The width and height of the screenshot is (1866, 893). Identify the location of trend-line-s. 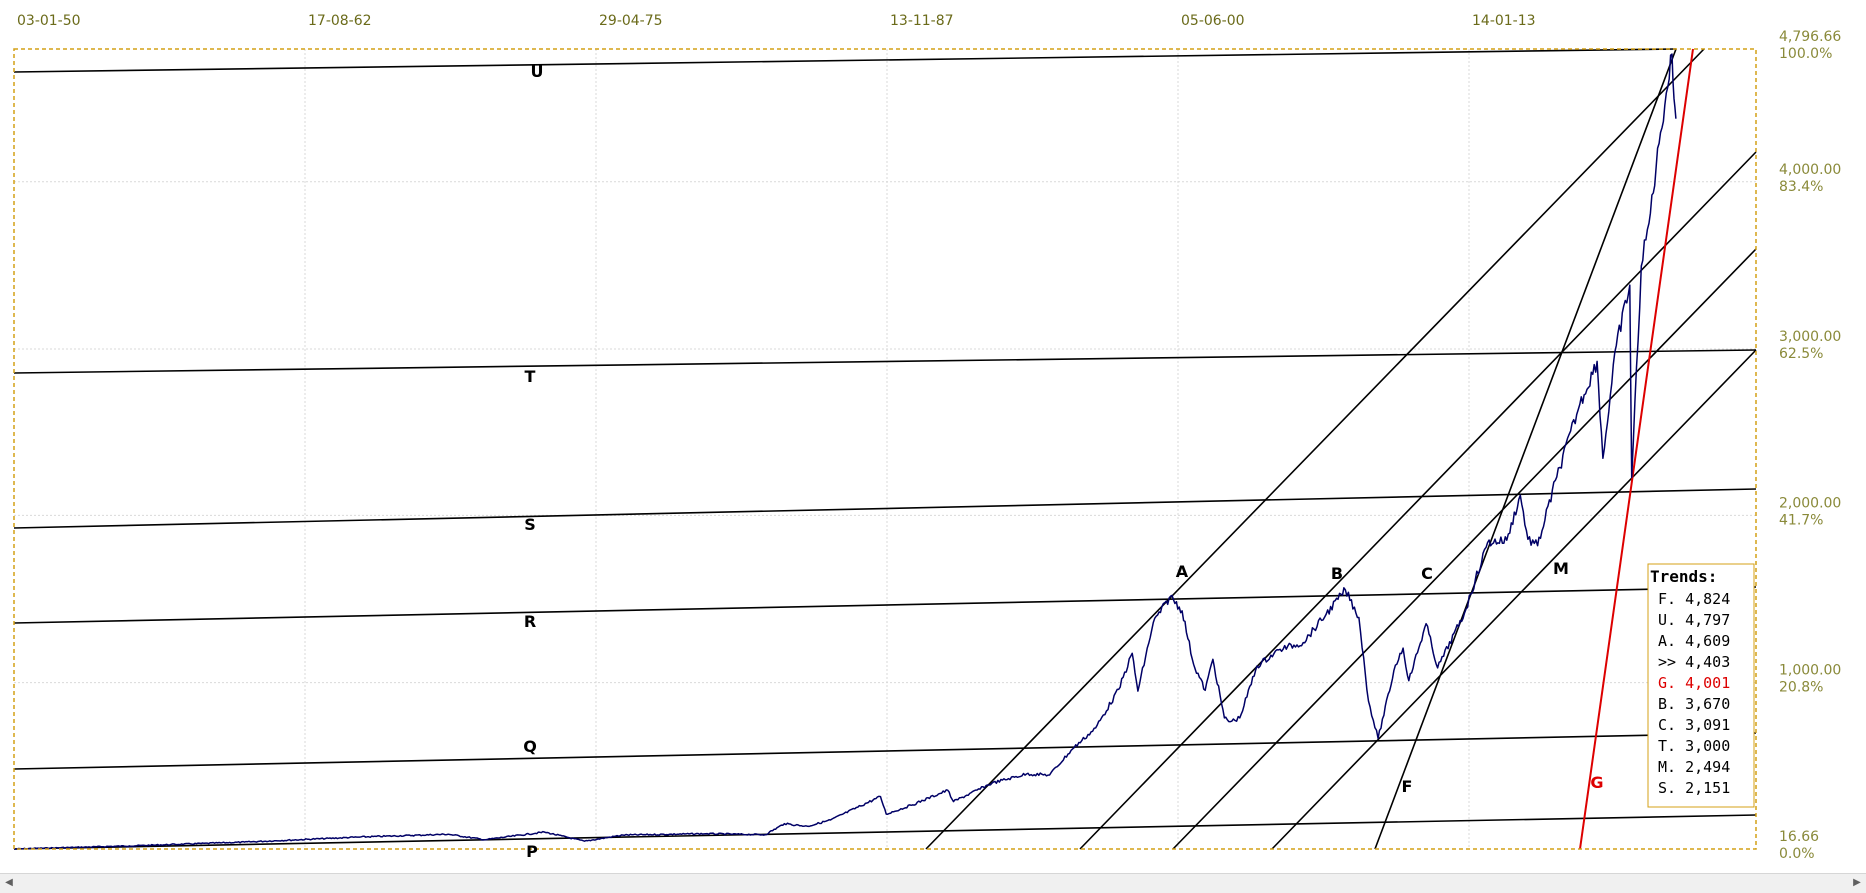
(885, 508).